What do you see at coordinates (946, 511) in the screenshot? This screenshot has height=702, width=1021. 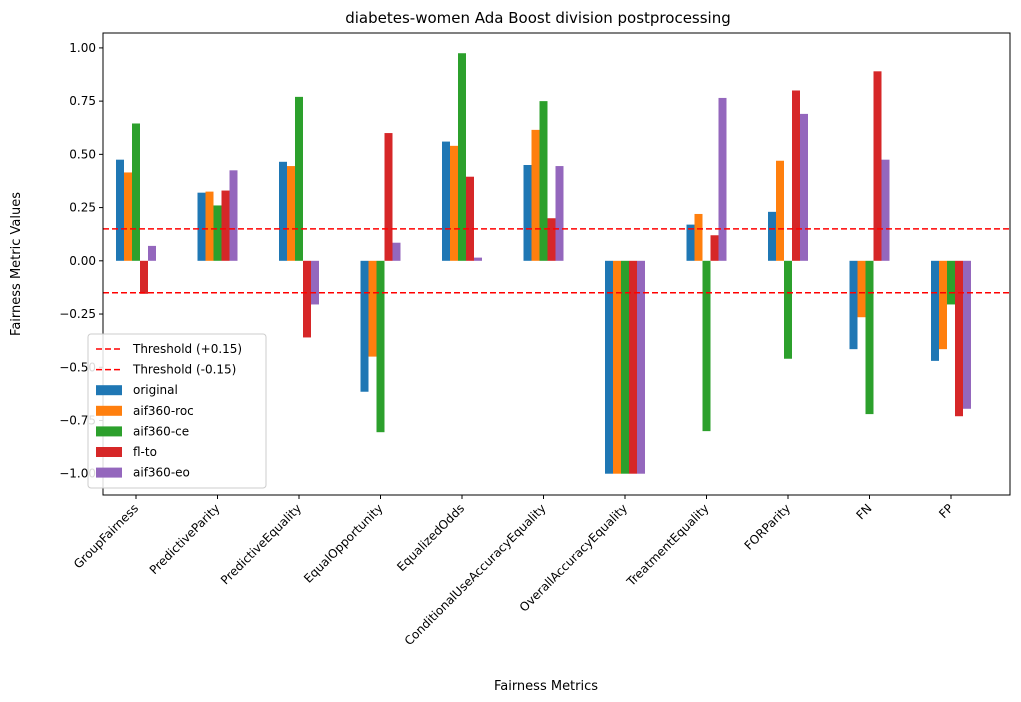 I see `x-tick-label: FP` at bounding box center [946, 511].